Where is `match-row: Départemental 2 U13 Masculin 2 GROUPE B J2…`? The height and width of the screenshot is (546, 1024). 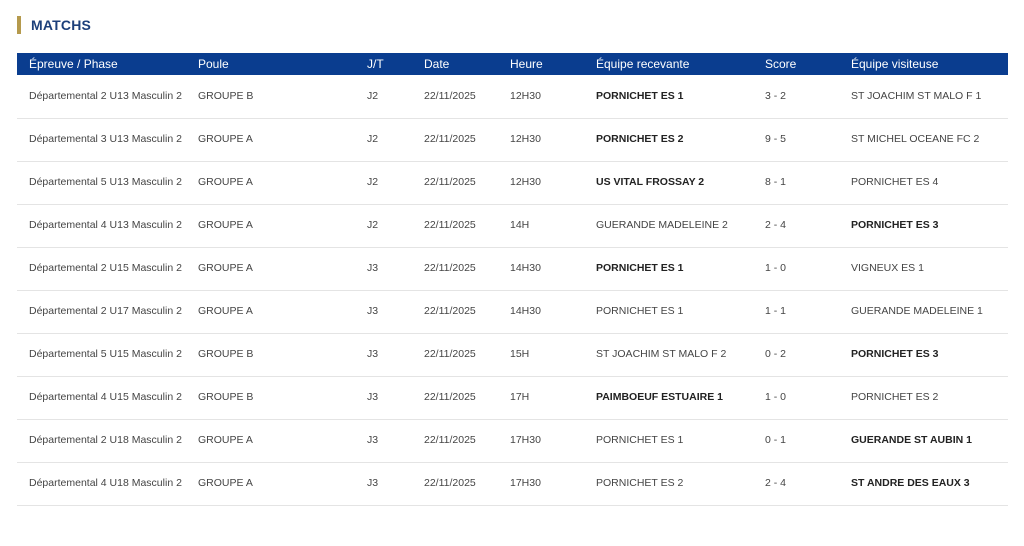 match-row: Départemental 2 U13 Masculin 2 GROUPE B J2… is located at coordinates (512, 96).